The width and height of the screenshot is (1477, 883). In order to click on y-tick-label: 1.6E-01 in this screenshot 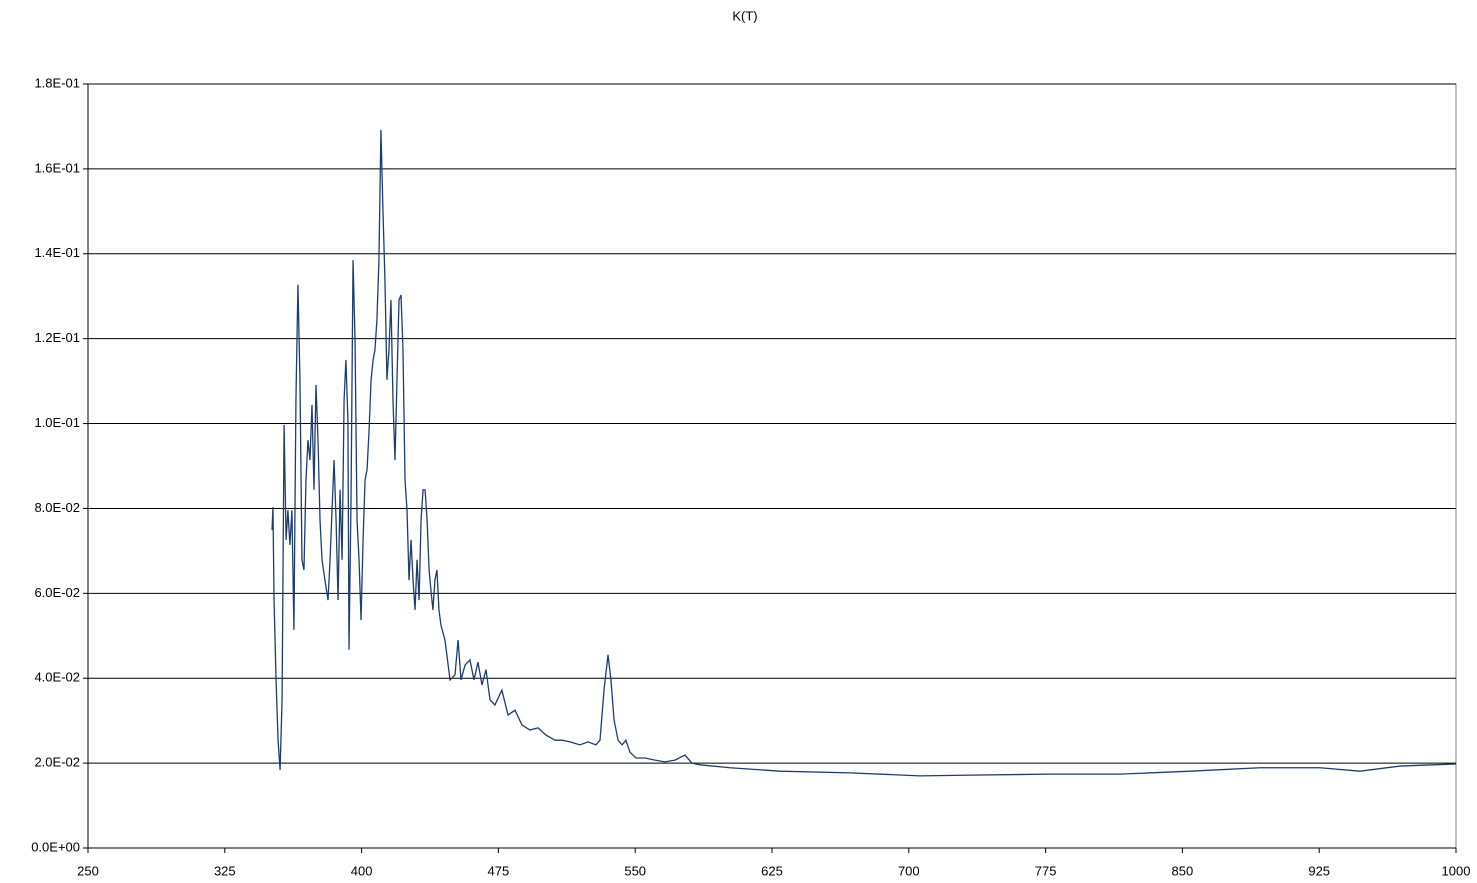, I will do `click(57, 167)`.